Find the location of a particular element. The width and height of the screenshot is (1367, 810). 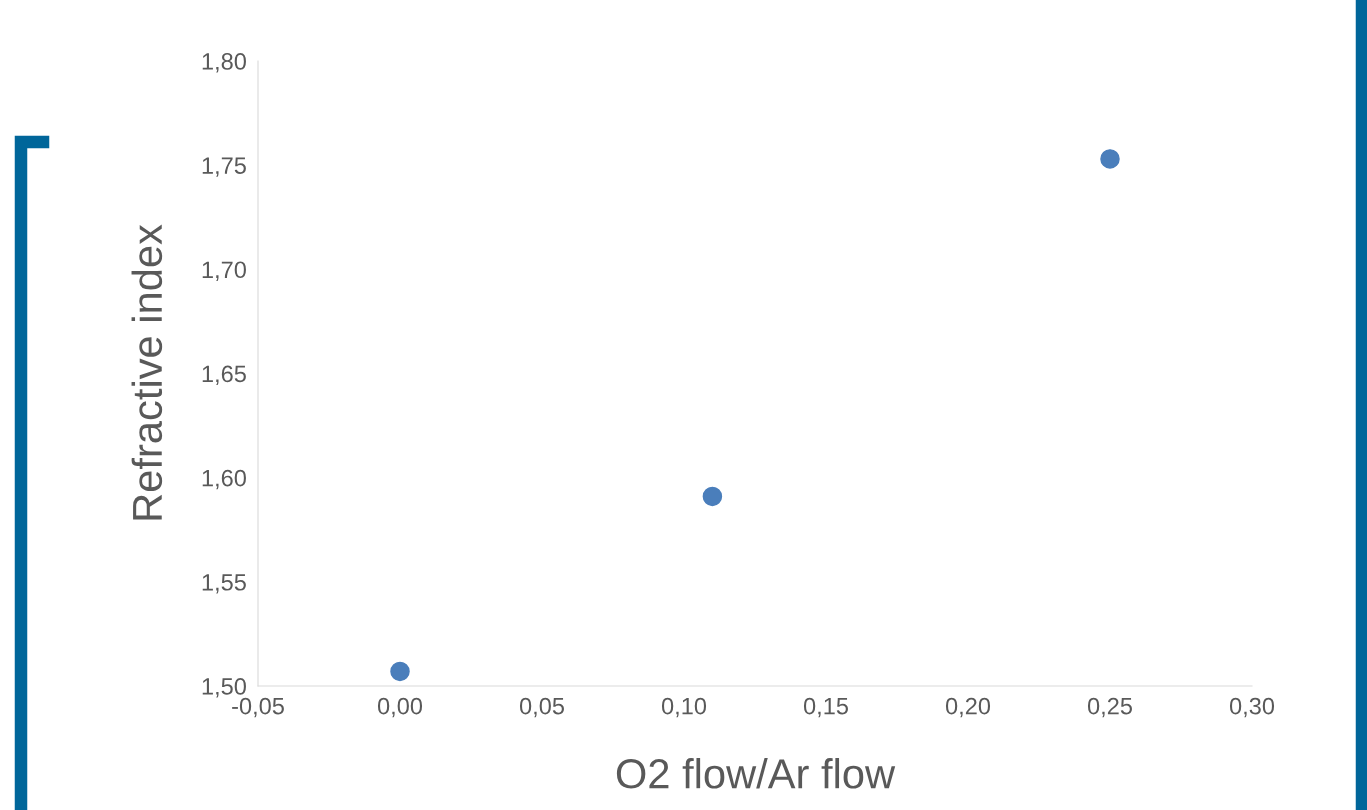

y-tick-label: 1,80 is located at coordinates (224, 63).